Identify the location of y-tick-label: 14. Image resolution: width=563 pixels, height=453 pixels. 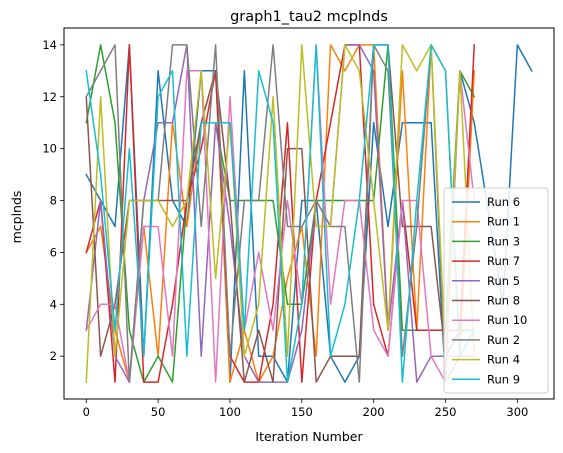
(49, 45).